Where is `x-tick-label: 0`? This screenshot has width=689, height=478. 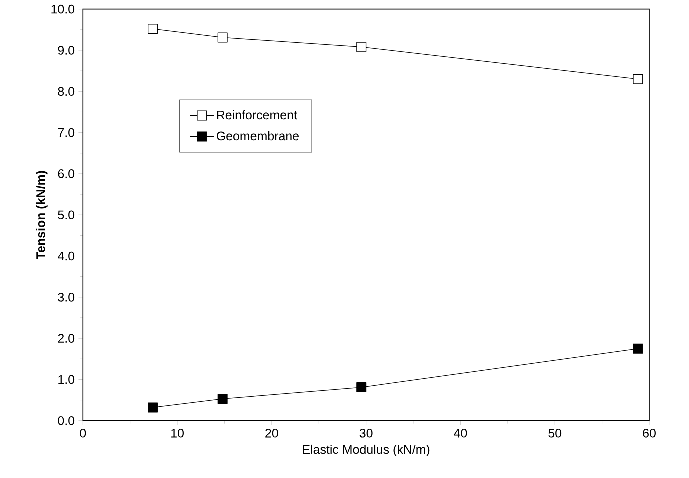 x-tick-label: 0 is located at coordinates (83, 433).